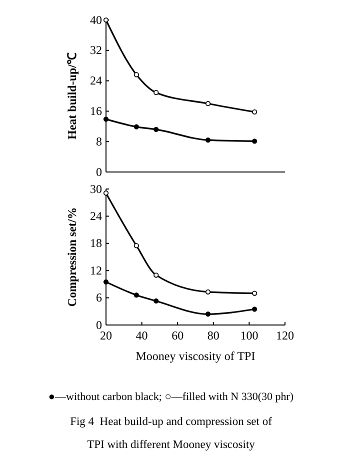 The width and height of the screenshot is (342, 460). Describe the element at coordinates (96, 243) in the screenshot. I see `y-tick-label: 18` at that location.